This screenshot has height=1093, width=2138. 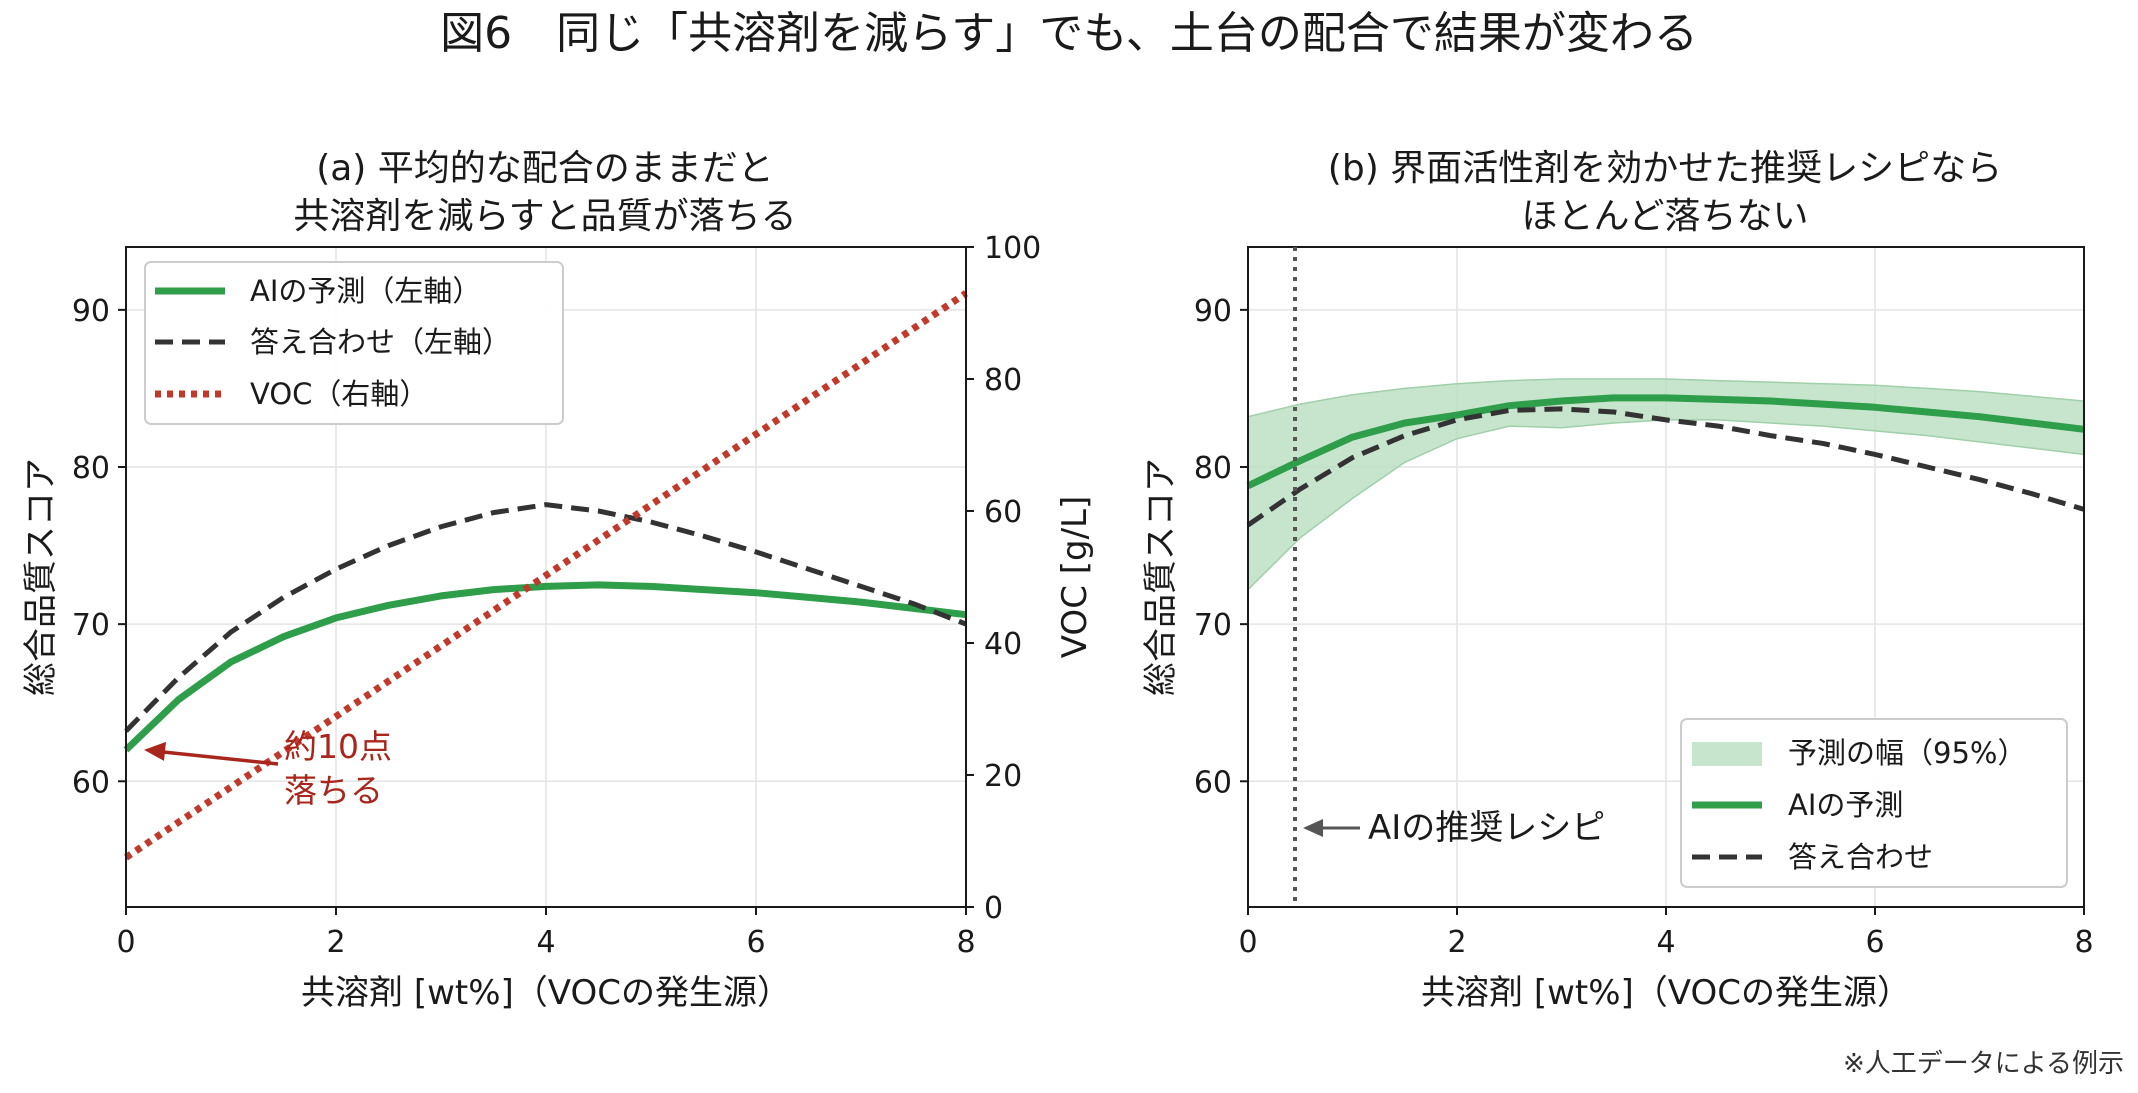 I want to click on panel-a-annotation-line2: 落ちる, so click(x=333, y=790).